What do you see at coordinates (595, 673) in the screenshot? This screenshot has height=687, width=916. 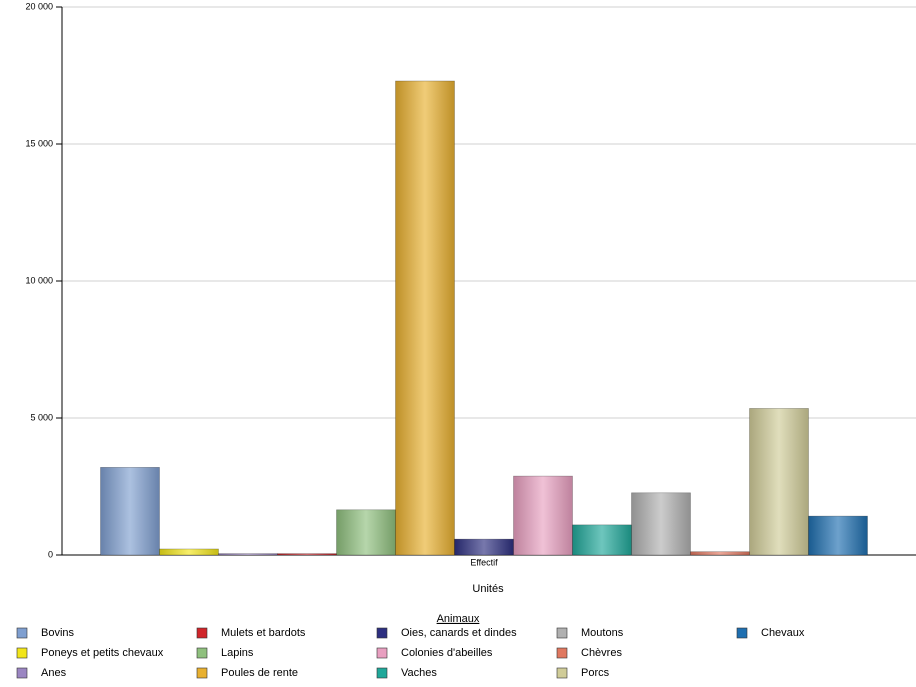 I see `legend-label: Porcs` at bounding box center [595, 673].